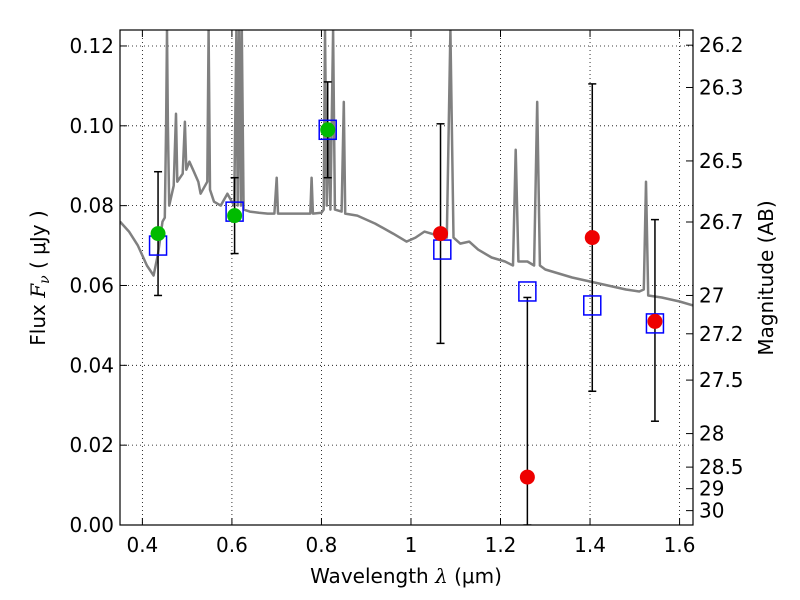 The image size is (800, 600). What do you see at coordinates (91, 46) in the screenshot?
I see `y-tick-label: 0.12` at bounding box center [91, 46].